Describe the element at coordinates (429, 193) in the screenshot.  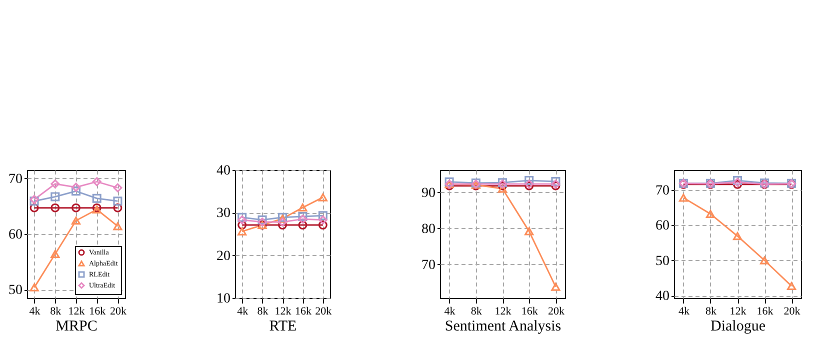
I see `y-tick-label: 90` at that location.